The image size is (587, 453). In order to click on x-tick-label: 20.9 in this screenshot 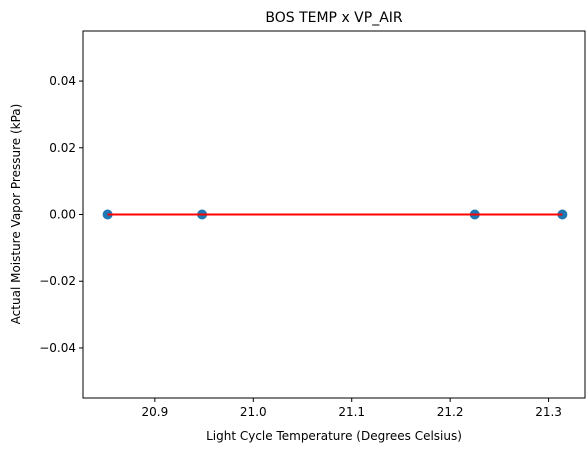, I will do `click(154, 412)`.